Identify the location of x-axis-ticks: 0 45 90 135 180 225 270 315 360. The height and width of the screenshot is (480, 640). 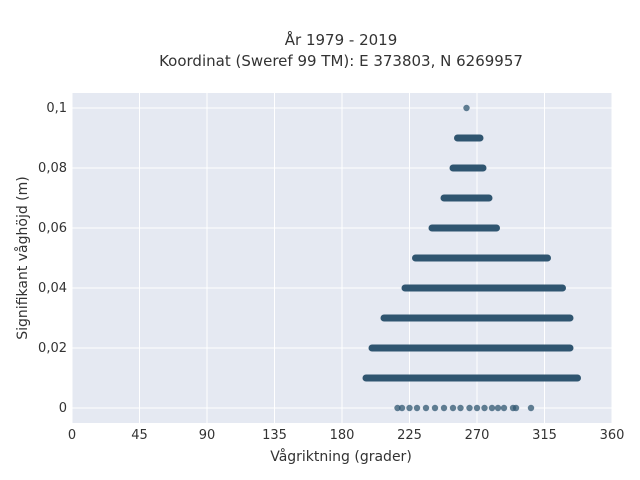
(346, 435).